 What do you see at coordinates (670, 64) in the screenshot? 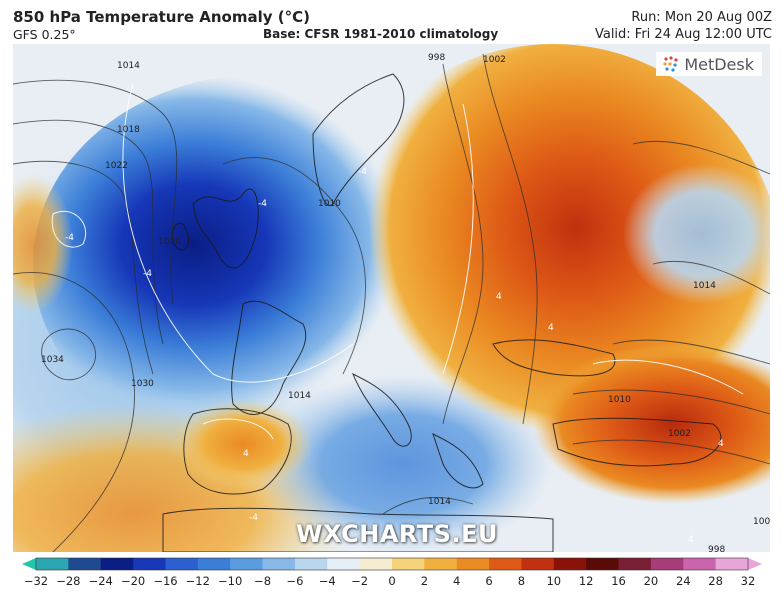
I see `metdesk-logo-icon` at bounding box center [670, 64].